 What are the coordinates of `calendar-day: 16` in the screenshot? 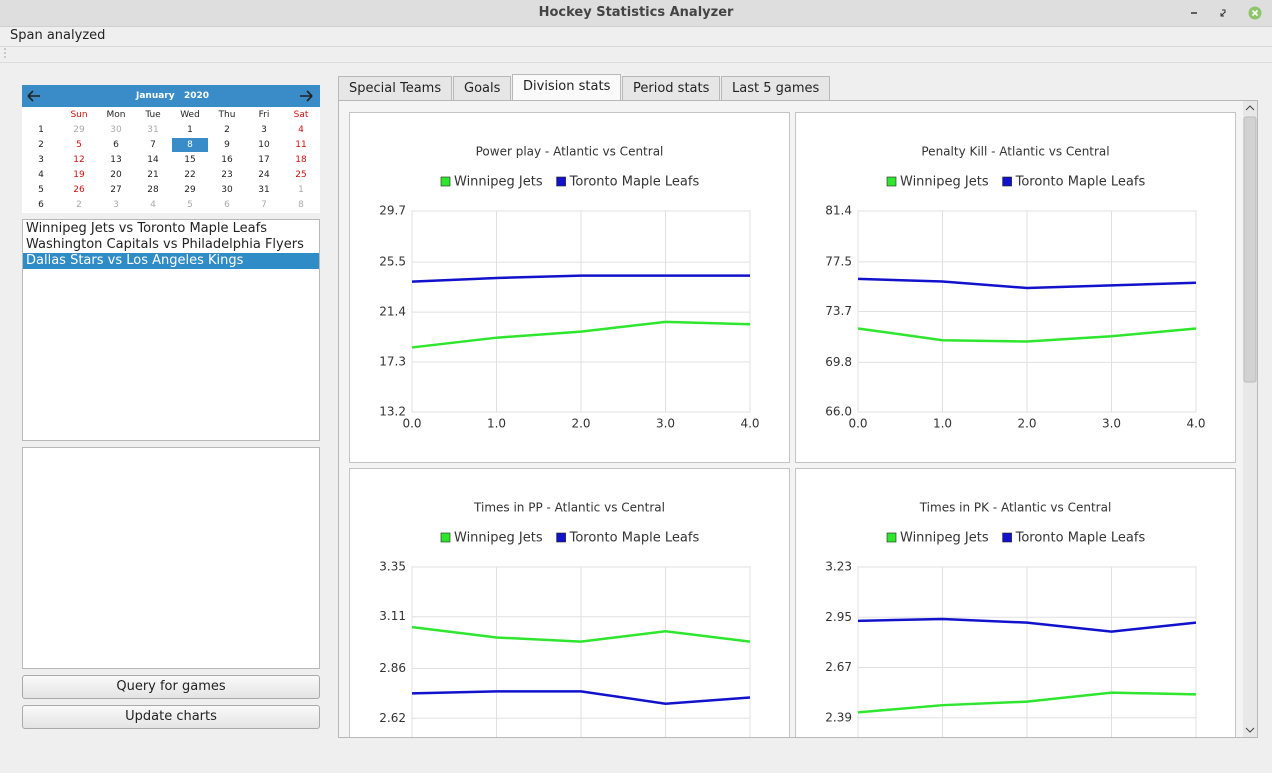 It's located at (227, 160).